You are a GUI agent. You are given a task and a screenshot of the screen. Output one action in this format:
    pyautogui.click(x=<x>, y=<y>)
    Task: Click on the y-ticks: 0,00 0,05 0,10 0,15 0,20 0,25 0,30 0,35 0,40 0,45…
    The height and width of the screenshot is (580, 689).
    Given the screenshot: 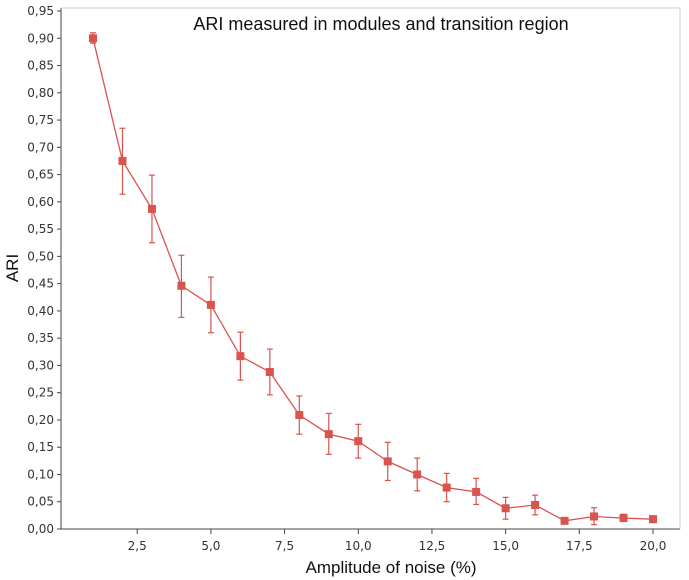 What is the action you would take?
    pyautogui.click(x=44, y=270)
    